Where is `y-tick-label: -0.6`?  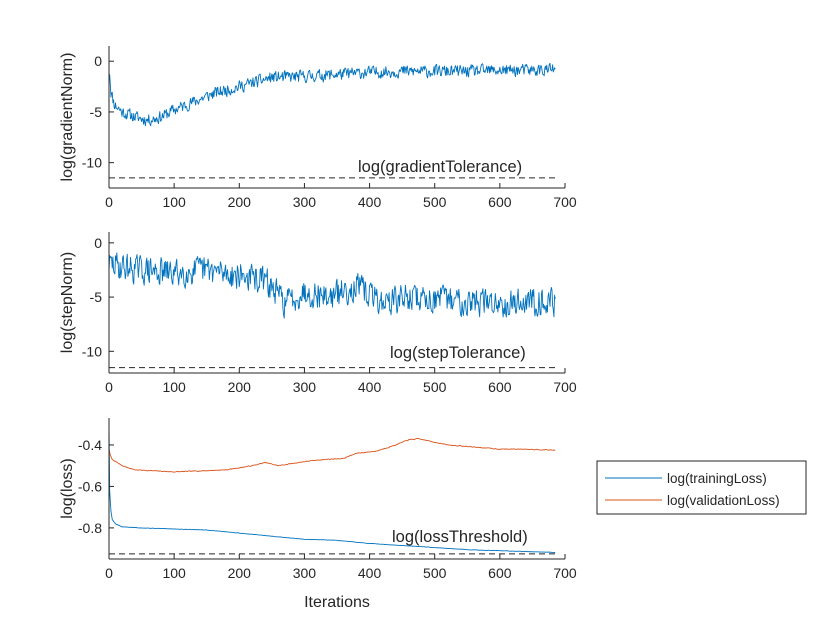 y-tick-label: -0.6 is located at coordinates (90, 486).